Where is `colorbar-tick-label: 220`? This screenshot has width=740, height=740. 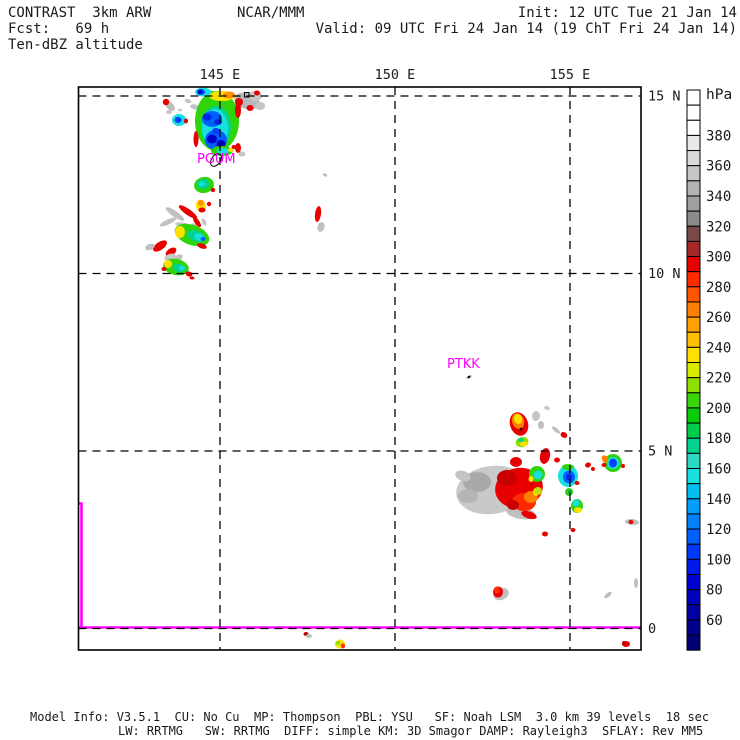 colorbar-tick-label: 220 is located at coordinates (718, 379).